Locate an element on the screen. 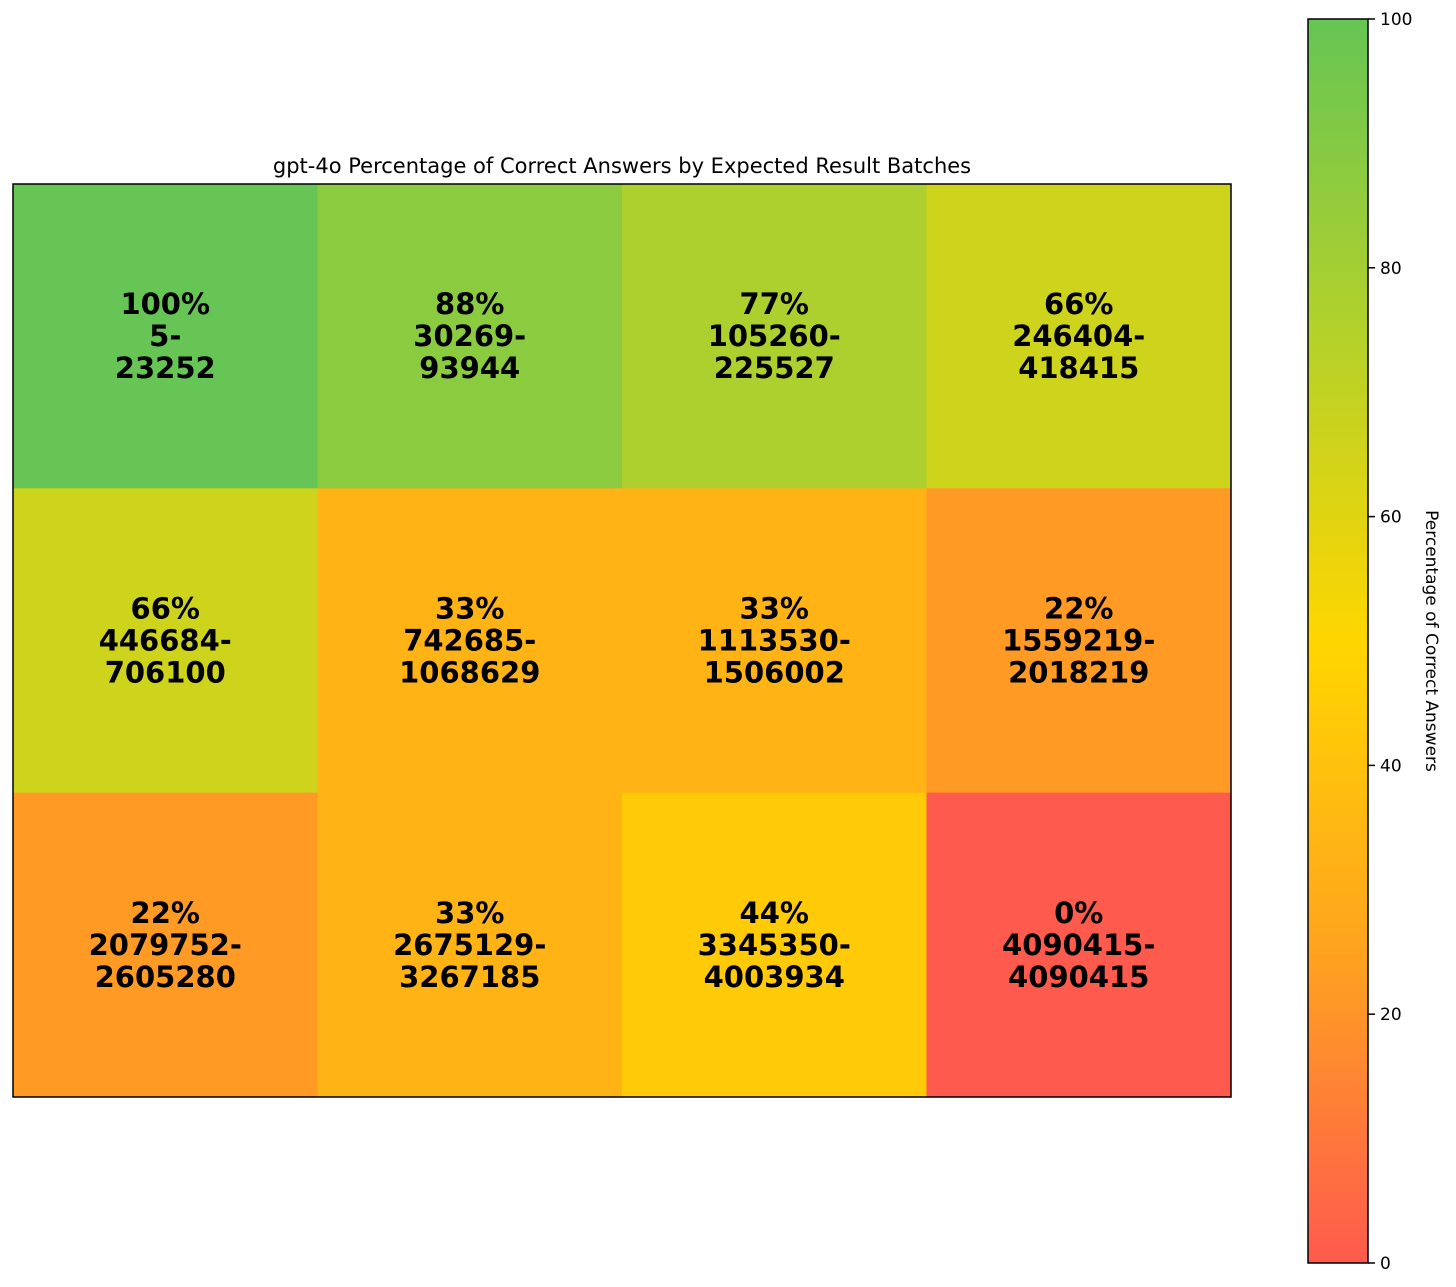  cell-range-label: 30269- is located at coordinates (469, 336).